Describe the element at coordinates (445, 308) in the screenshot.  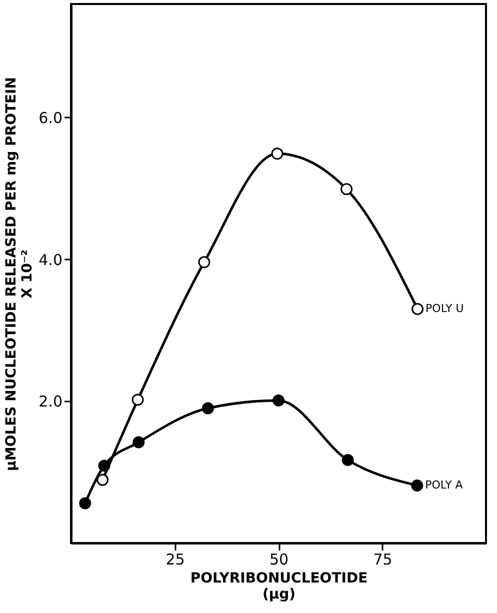
I see `series-label: POLY U` at that location.